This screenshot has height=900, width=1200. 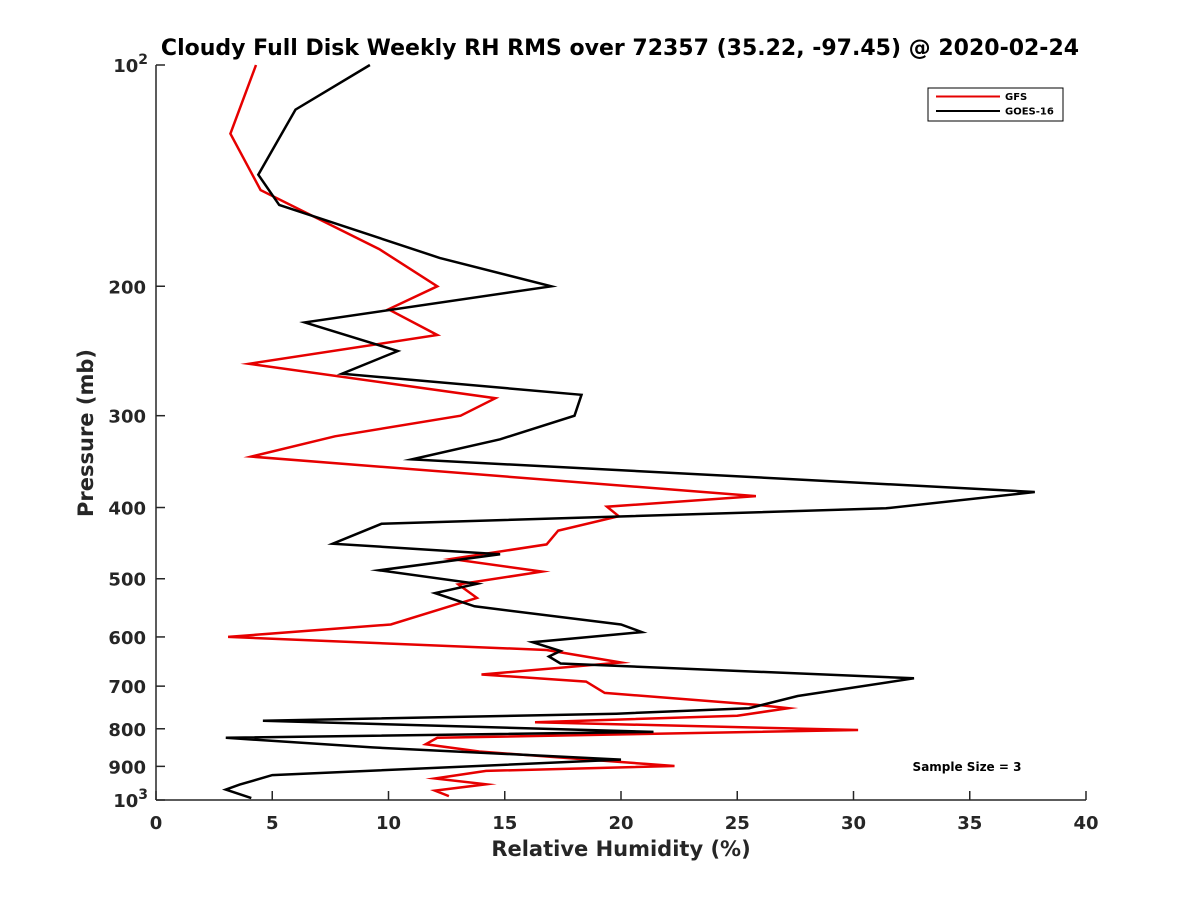 What do you see at coordinates (388, 823) in the screenshot?
I see `x-tick-label: 10` at bounding box center [388, 823].